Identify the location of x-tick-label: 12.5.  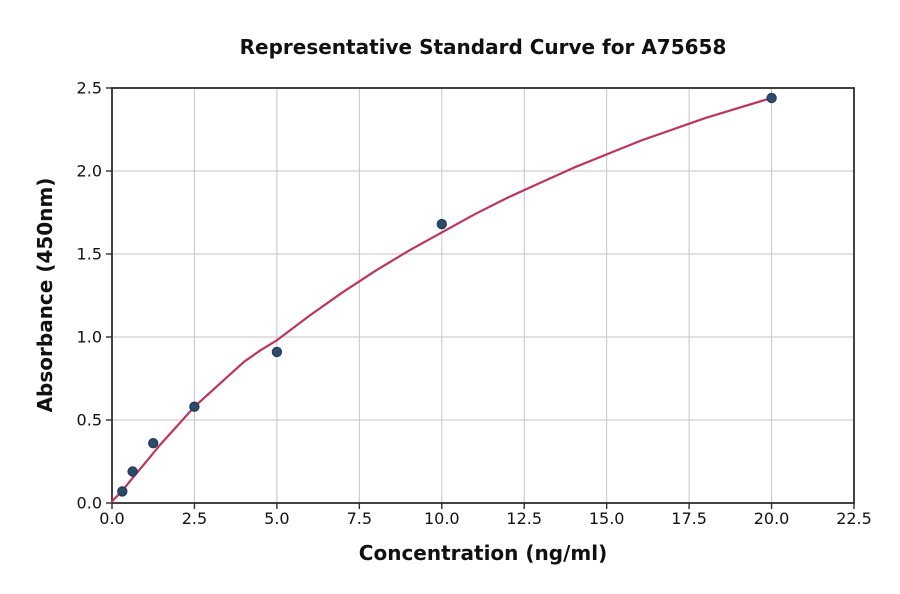
(524, 518).